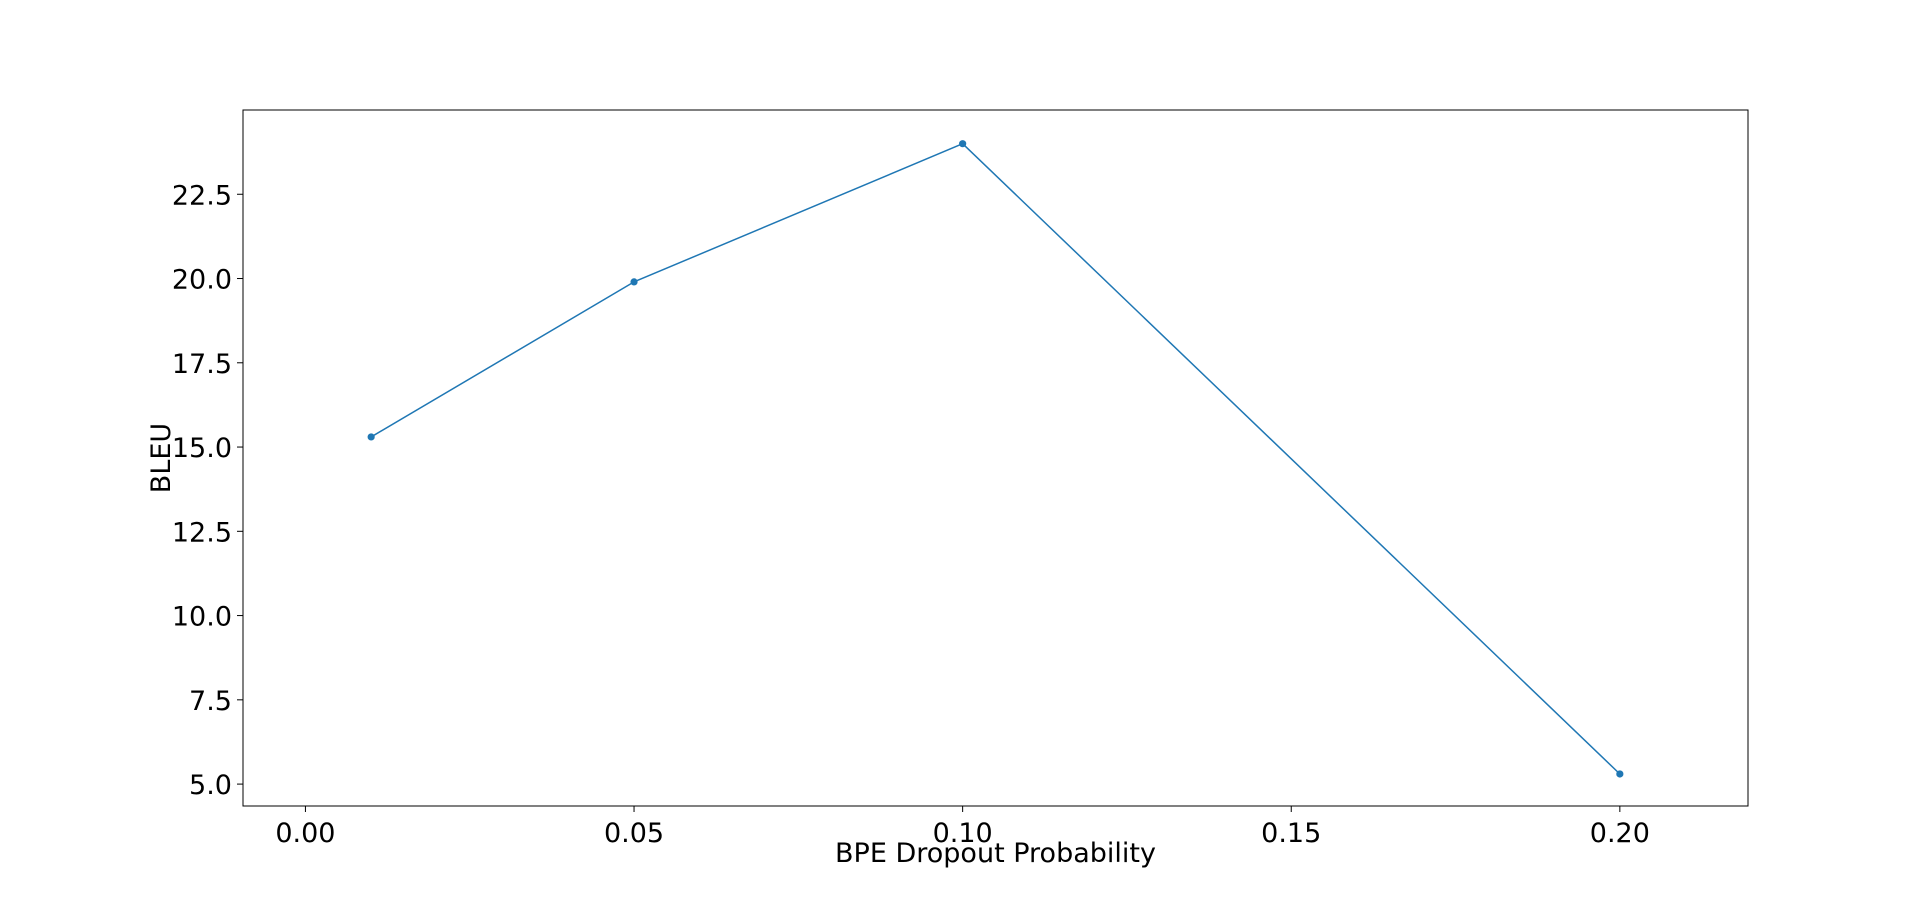 The width and height of the screenshot is (1920, 908). What do you see at coordinates (161, 458) in the screenshot?
I see `y-axis-title: BLEU` at bounding box center [161, 458].